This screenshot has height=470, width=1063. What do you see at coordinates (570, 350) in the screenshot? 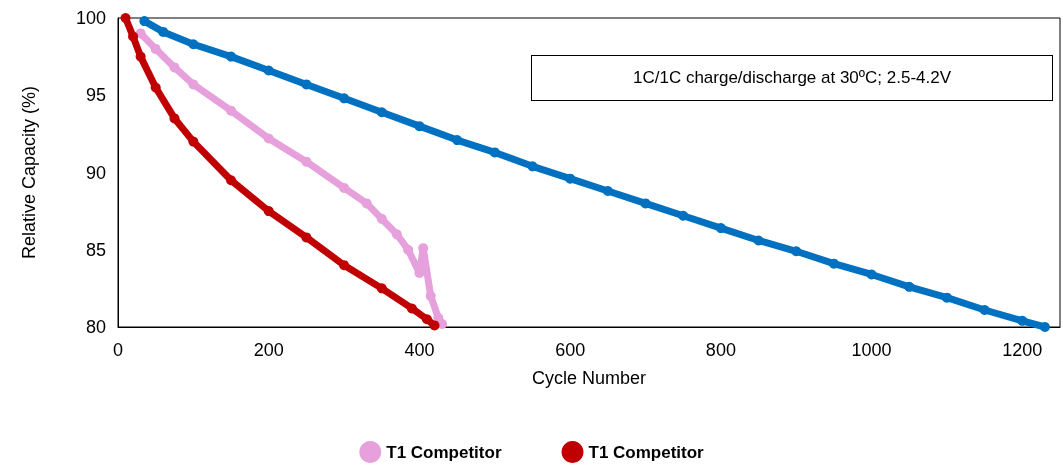
I see `x-tick-label: 600` at bounding box center [570, 350].